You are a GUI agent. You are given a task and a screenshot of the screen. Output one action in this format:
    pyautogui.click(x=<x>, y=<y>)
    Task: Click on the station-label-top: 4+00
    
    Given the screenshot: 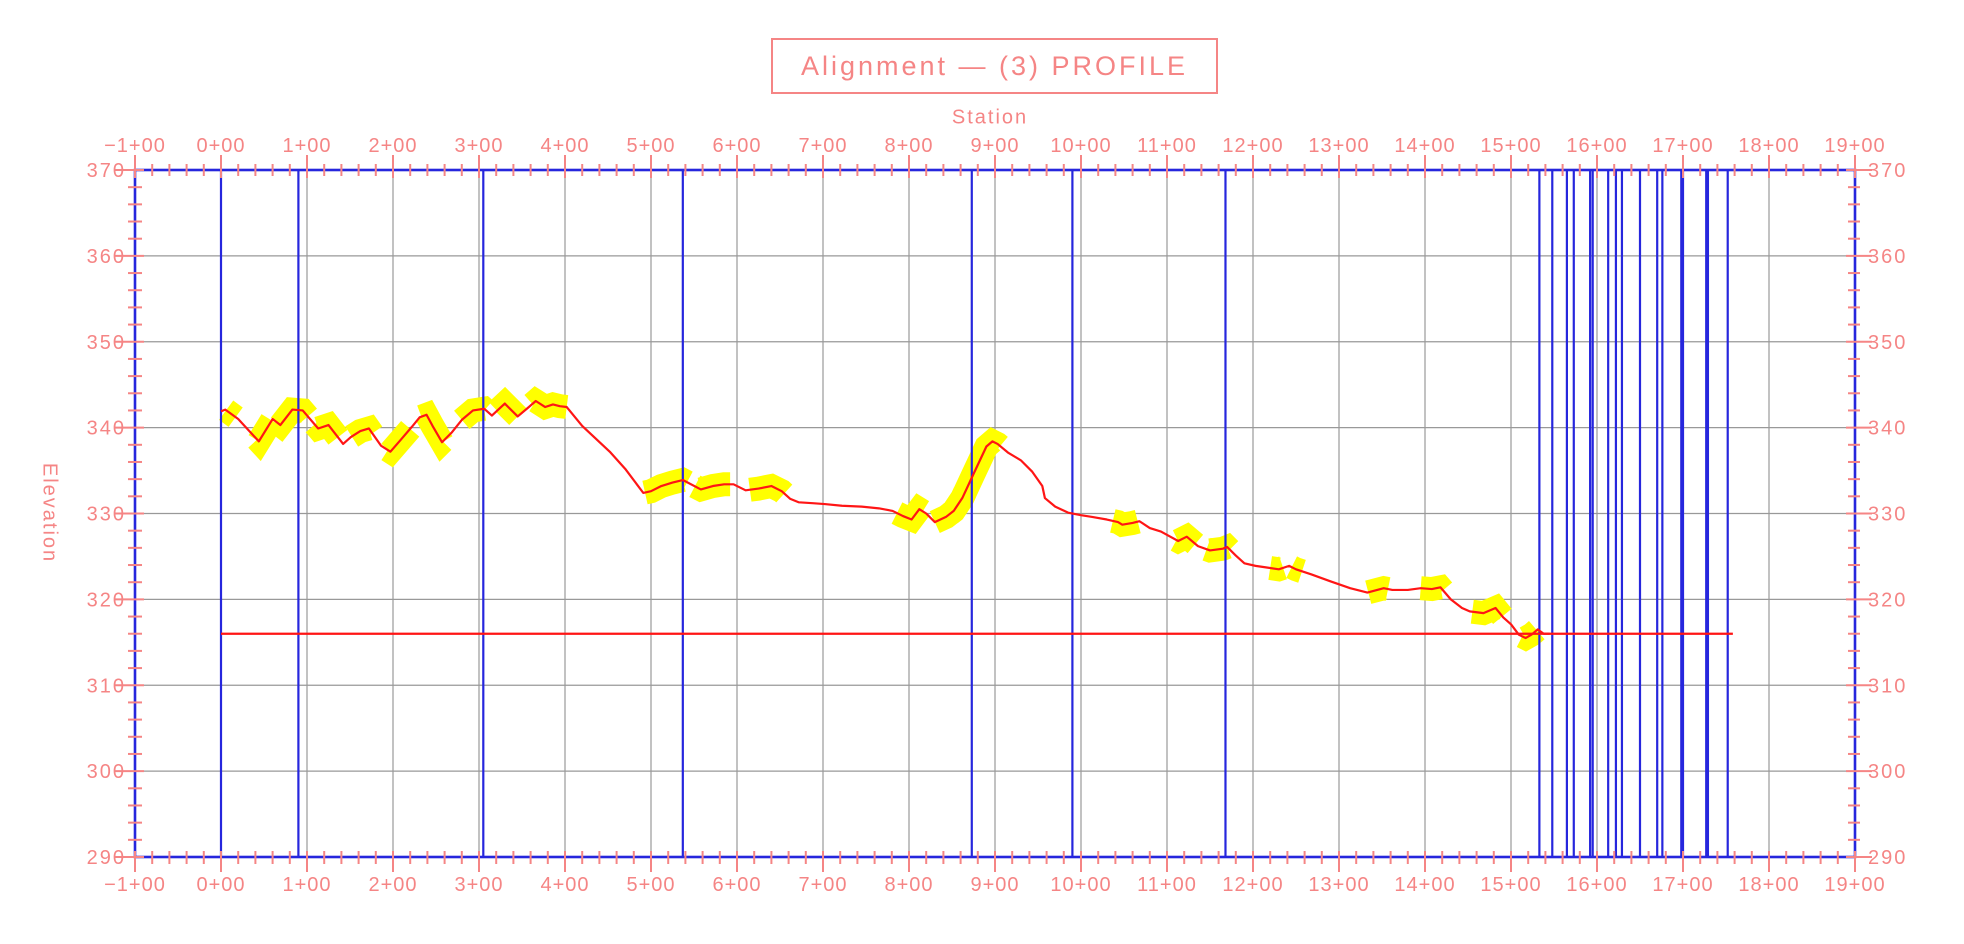 What is the action you would take?
    pyautogui.click(x=564, y=146)
    